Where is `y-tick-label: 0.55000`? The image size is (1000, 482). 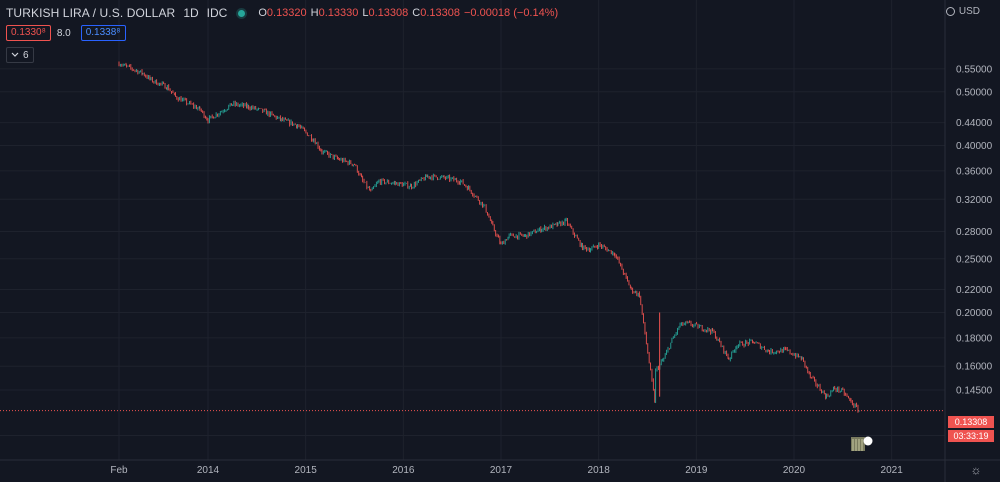 y-tick-label: 0.55000 is located at coordinates (974, 69).